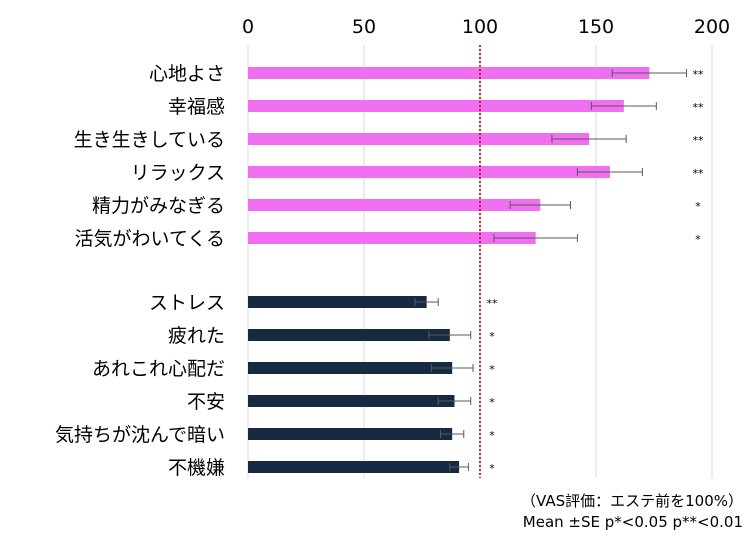 This screenshot has width=753, height=547. What do you see at coordinates (187, 74) in the screenshot?
I see `category-label-positive-0: 心地よさ` at bounding box center [187, 74].